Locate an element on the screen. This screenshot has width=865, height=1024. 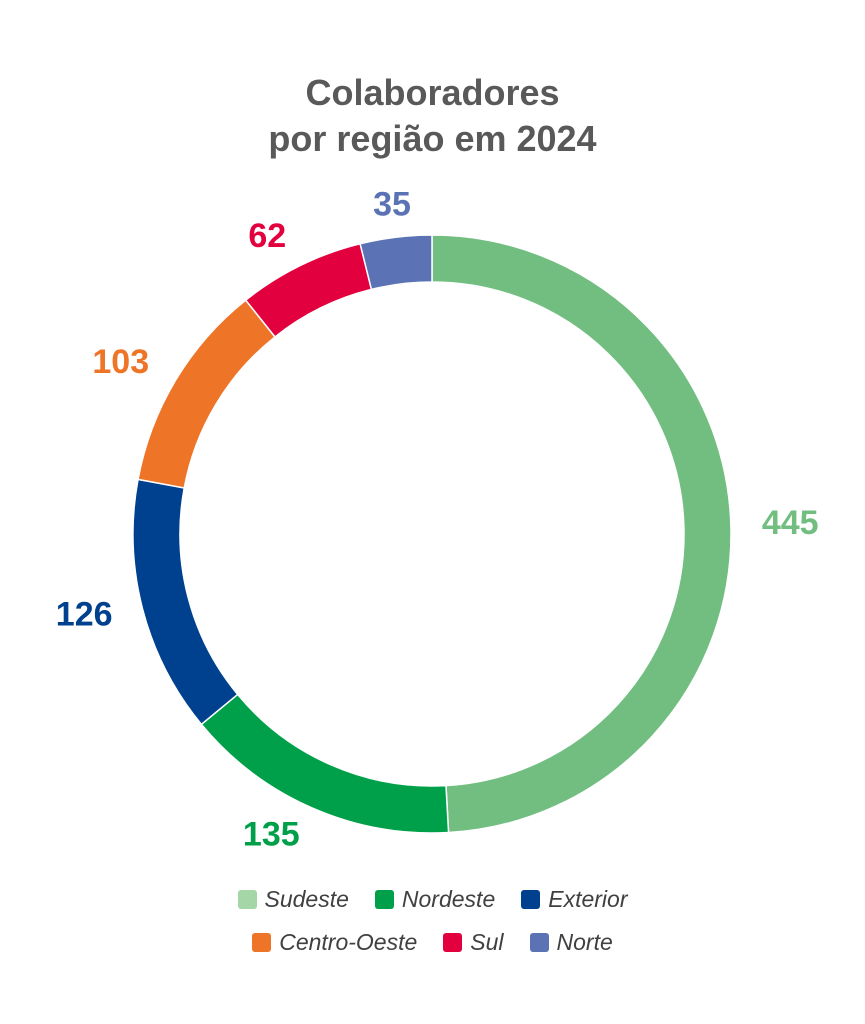
legend-label-centro-oeste: Centro-Oeste is located at coordinates (348, 942).